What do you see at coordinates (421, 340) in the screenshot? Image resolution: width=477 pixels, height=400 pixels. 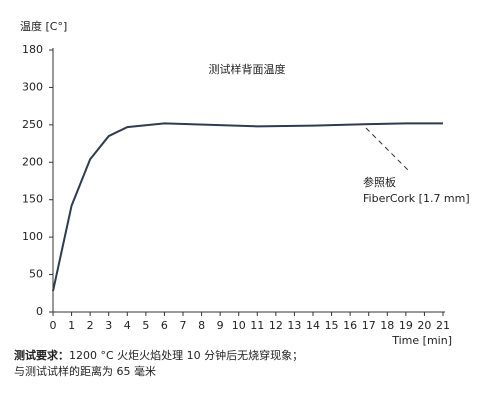 I see `x-axis-label: Time [min]` at bounding box center [421, 340].